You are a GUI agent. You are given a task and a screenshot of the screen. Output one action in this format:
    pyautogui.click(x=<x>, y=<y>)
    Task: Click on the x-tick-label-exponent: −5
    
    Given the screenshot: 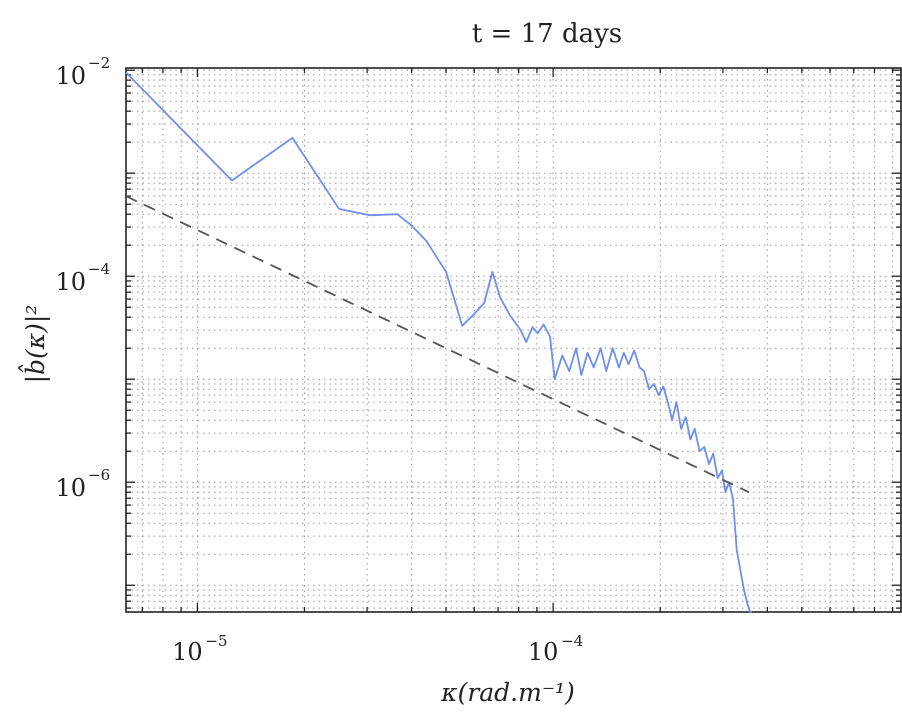 What is the action you would take?
    pyautogui.click(x=216, y=641)
    